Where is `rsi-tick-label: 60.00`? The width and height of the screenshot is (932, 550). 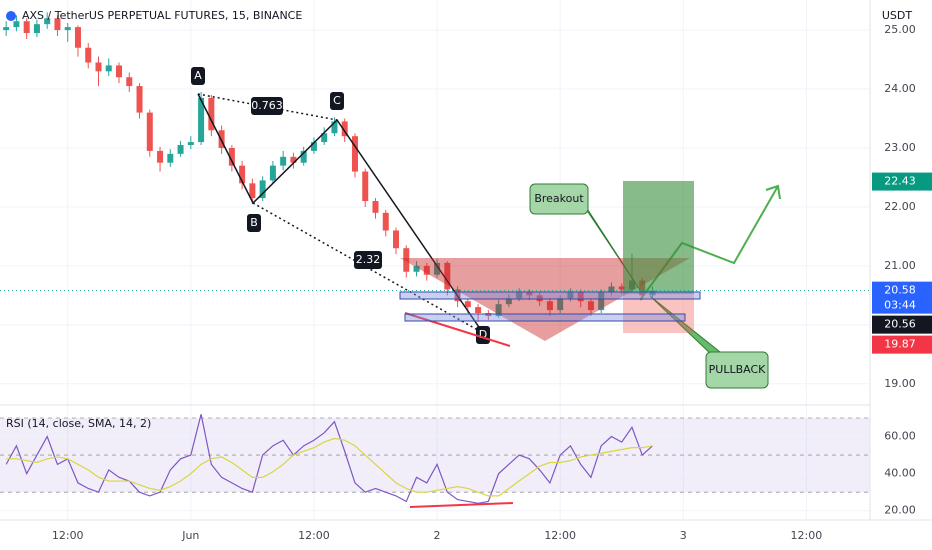
rsi-tick-label: 60.00 is located at coordinates (900, 436).